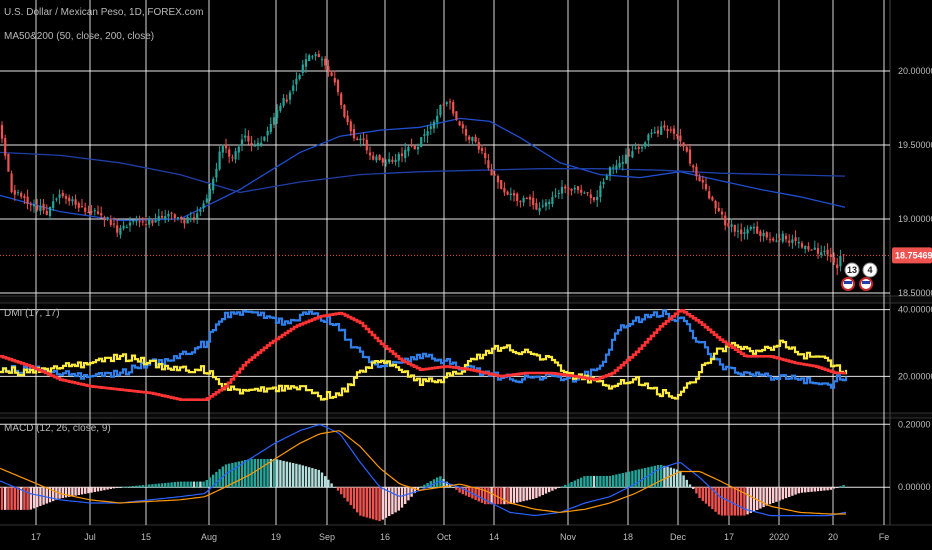 The width and height of the screenshot is (932, 550). Describe the element at coordinates (57, 428) in the screenshot. I see `macd-indicator-label: MACD (12, 26, close, 9)` at that location.